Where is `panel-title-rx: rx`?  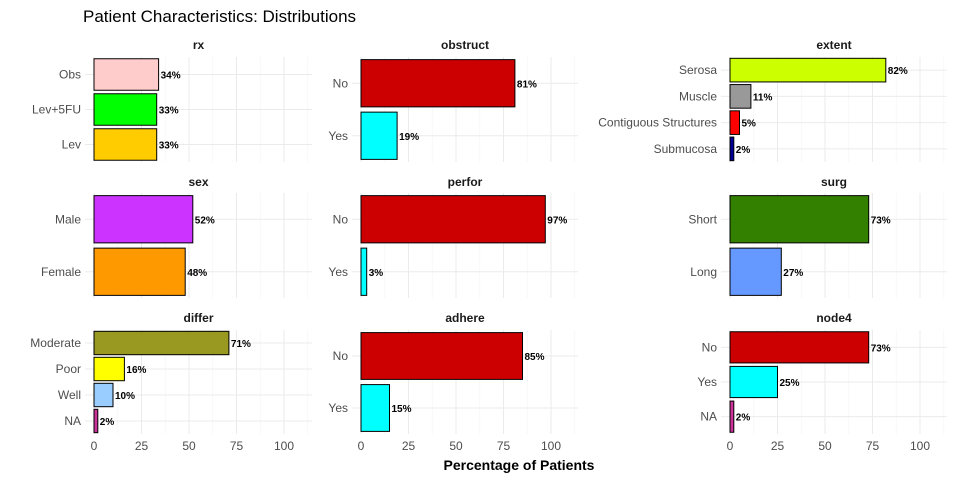
panel-title-rx: rx is located at coordinates (199, 45).